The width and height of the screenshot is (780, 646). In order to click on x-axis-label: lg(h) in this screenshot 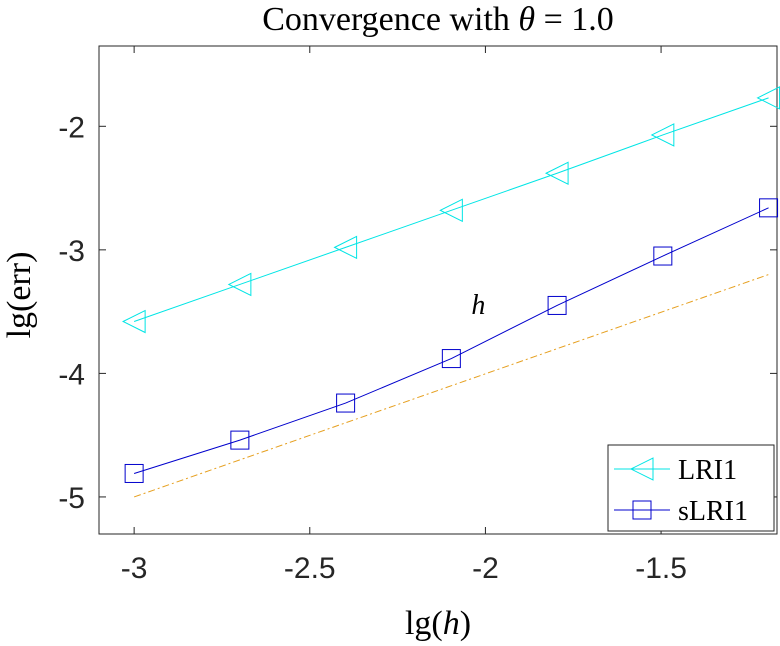, I will do `click(438, 623)`.